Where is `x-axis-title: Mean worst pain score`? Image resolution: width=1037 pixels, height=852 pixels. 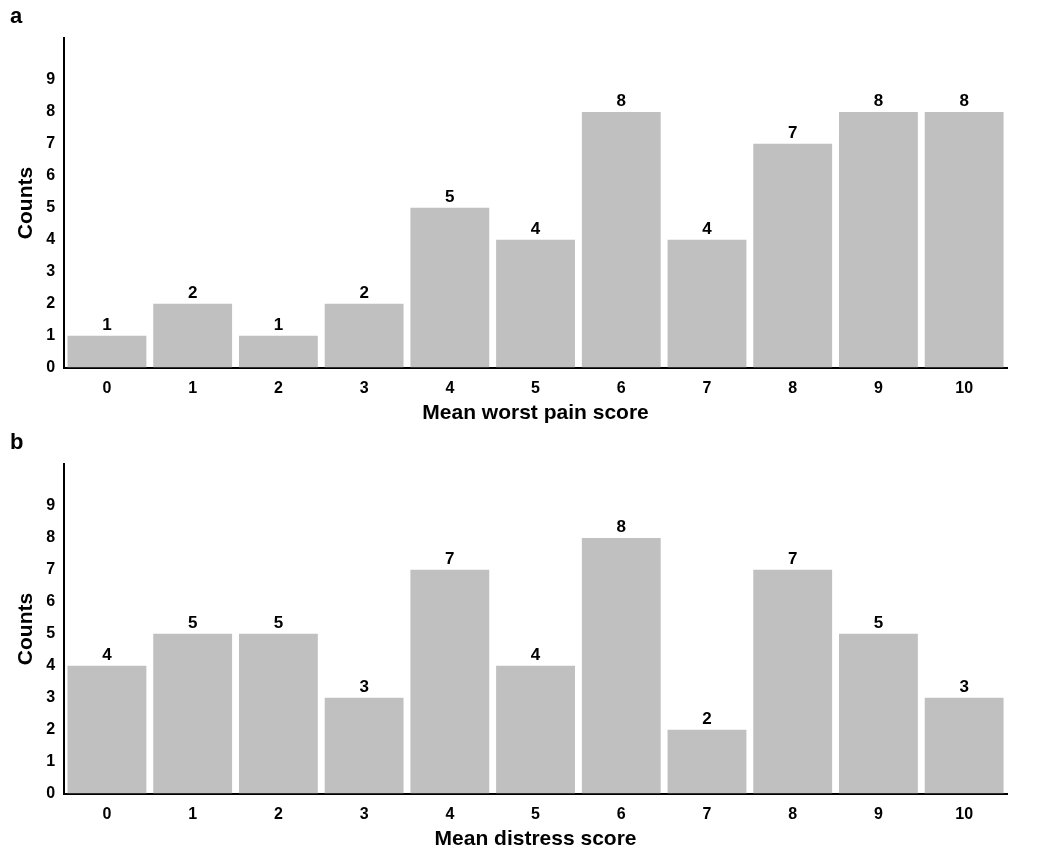 x-axis-title: Mean worst pain score is located at coordinates (535, 412).